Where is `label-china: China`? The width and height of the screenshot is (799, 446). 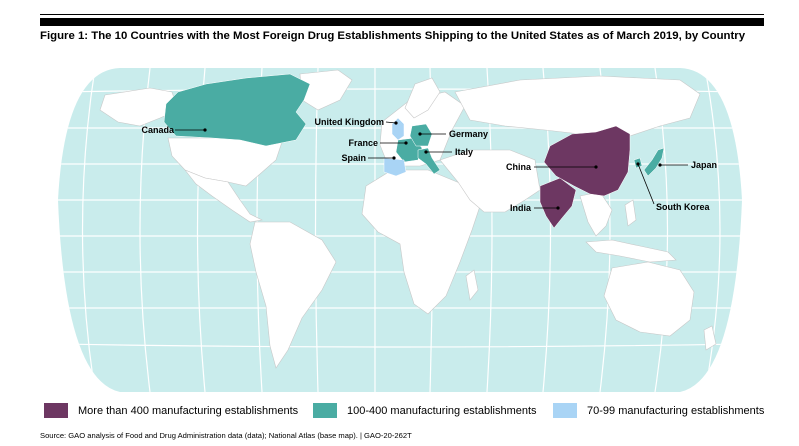 label-china: China is located at coordinates (519, 167).